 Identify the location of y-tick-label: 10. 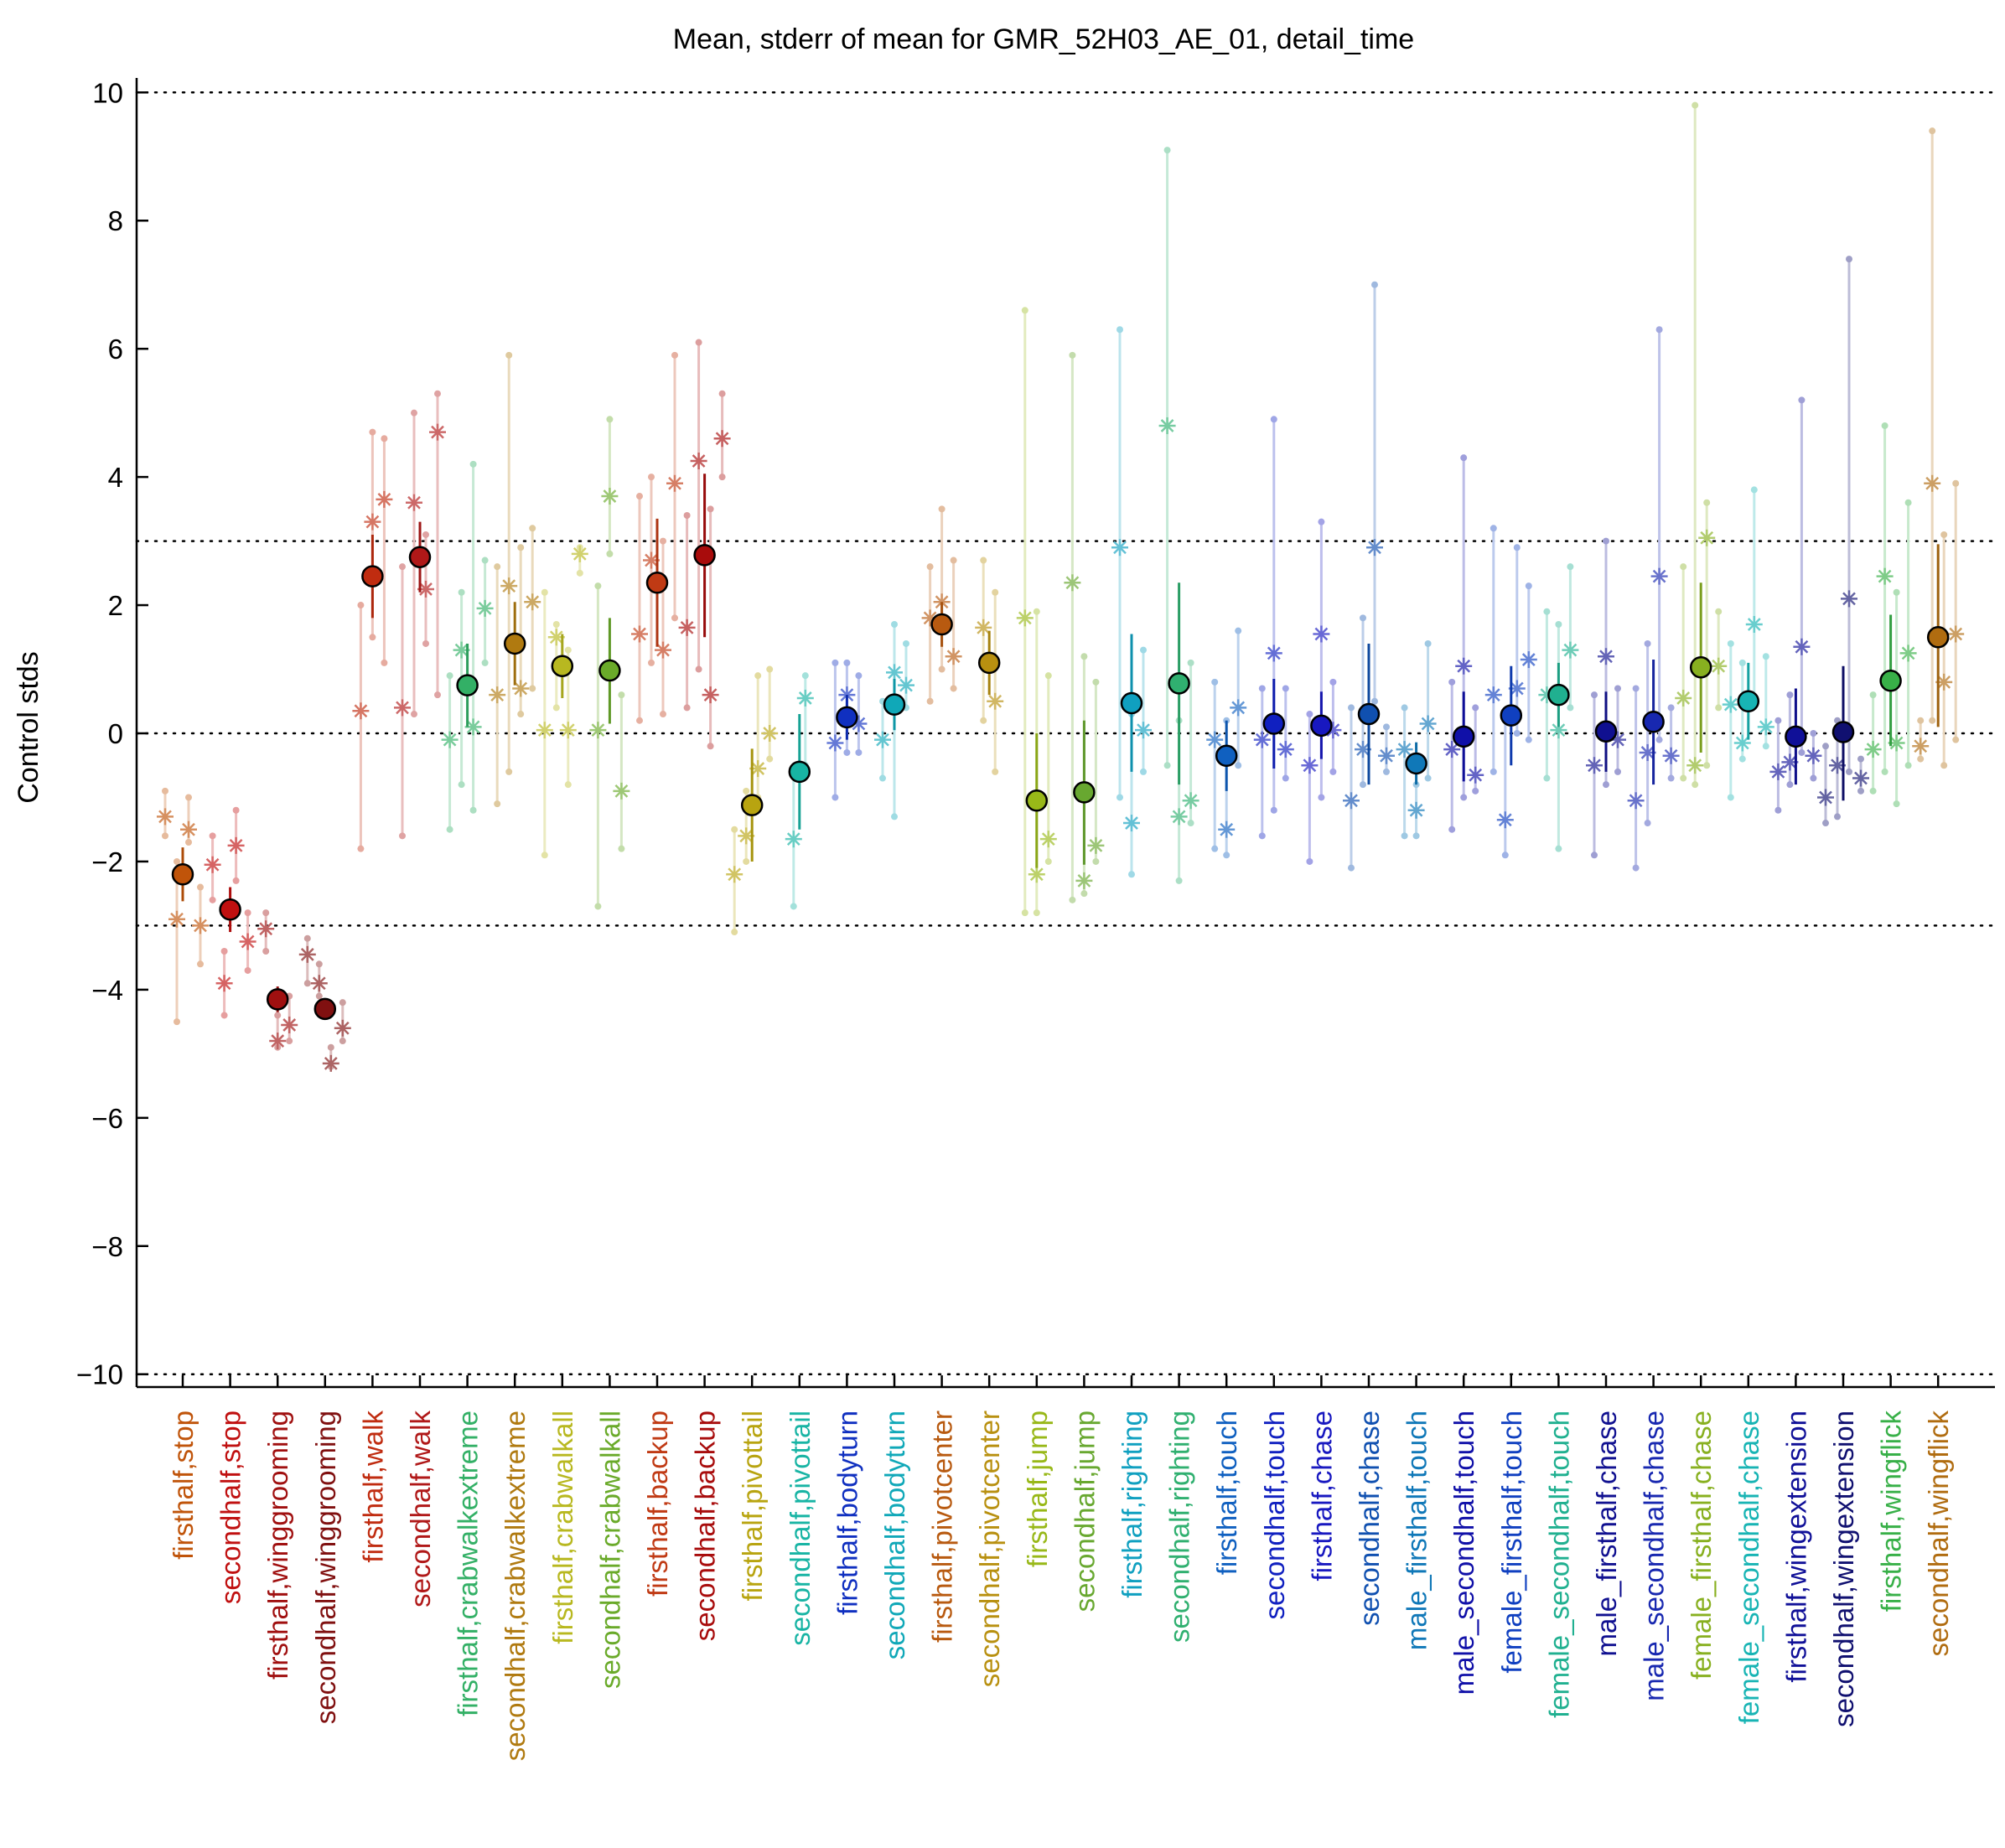
(108, 92).